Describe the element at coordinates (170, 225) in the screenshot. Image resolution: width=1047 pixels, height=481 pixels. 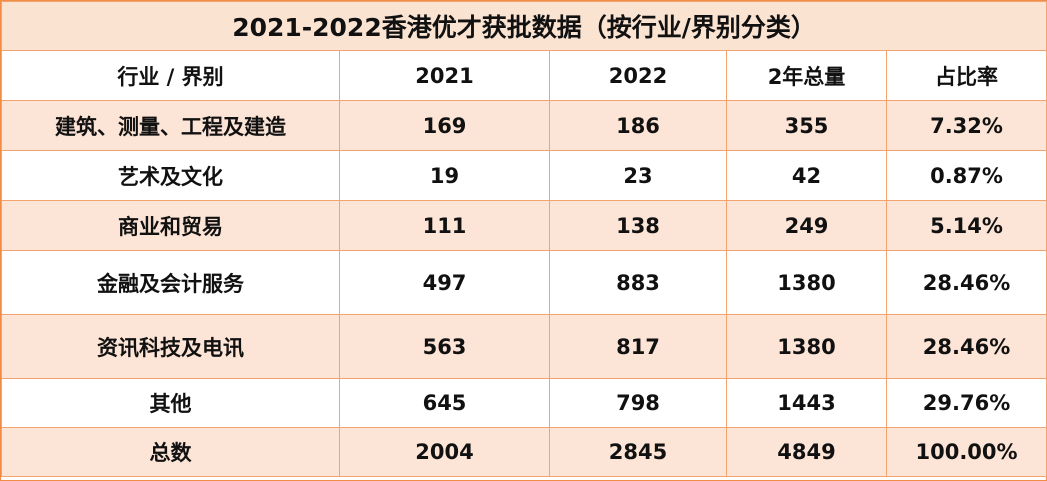
I see `cell-category: 商业和贸易` at that location.